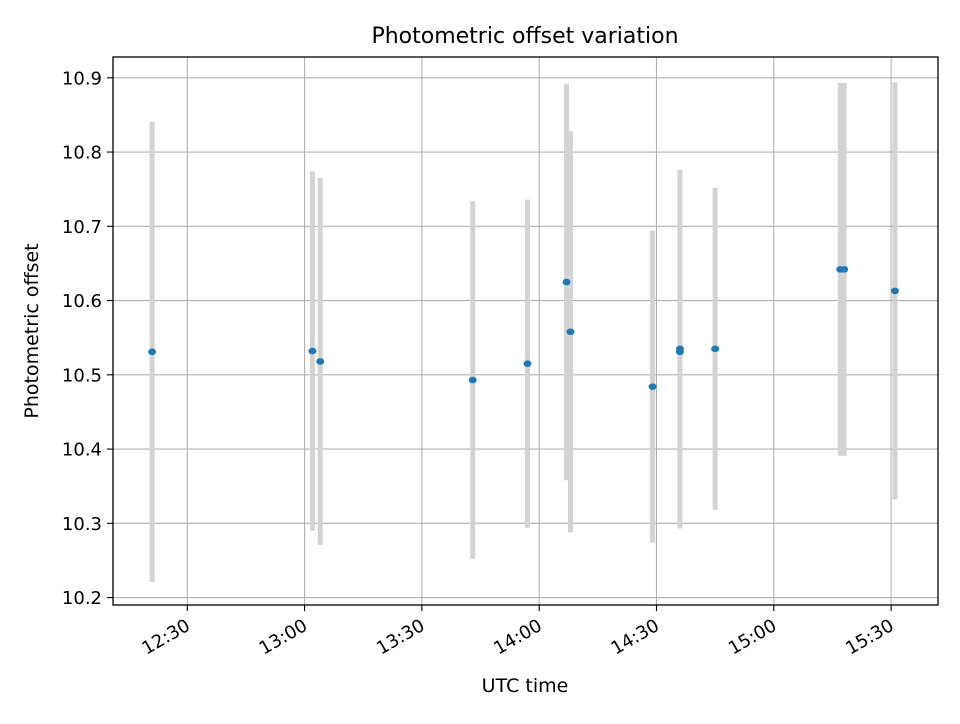  I want to click on y-tick-label: 10.5, so click(82, 375).